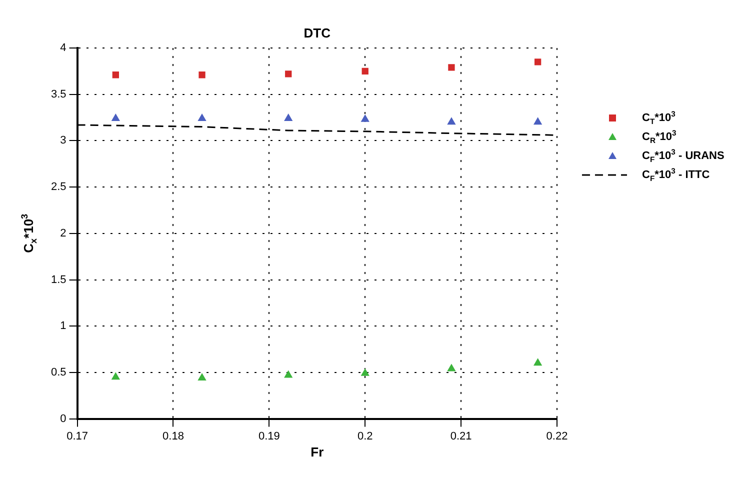 This screenshot has height=484, width=755. Describe the element at coordinates (58, 280) in the screenshot. I see `y-tick-label: 1.5` at that location.